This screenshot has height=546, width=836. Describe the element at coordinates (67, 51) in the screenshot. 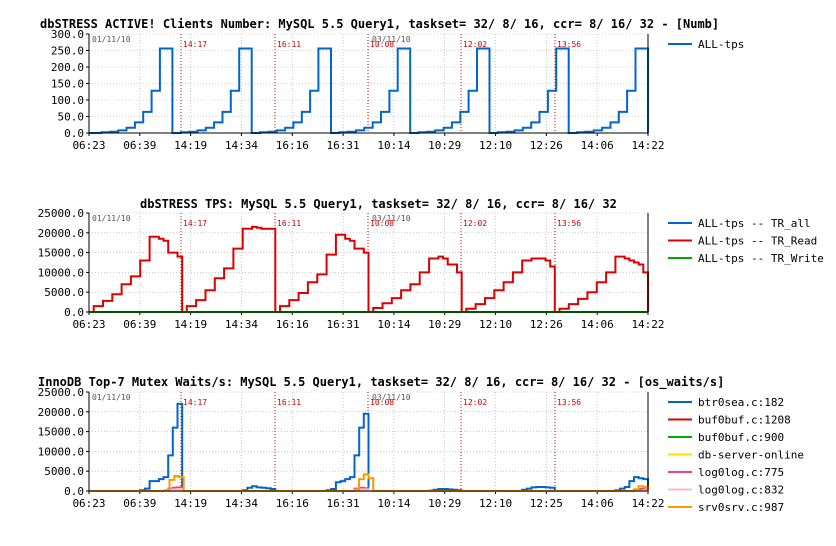

I see `y-tick-label: 250.0` at that location.